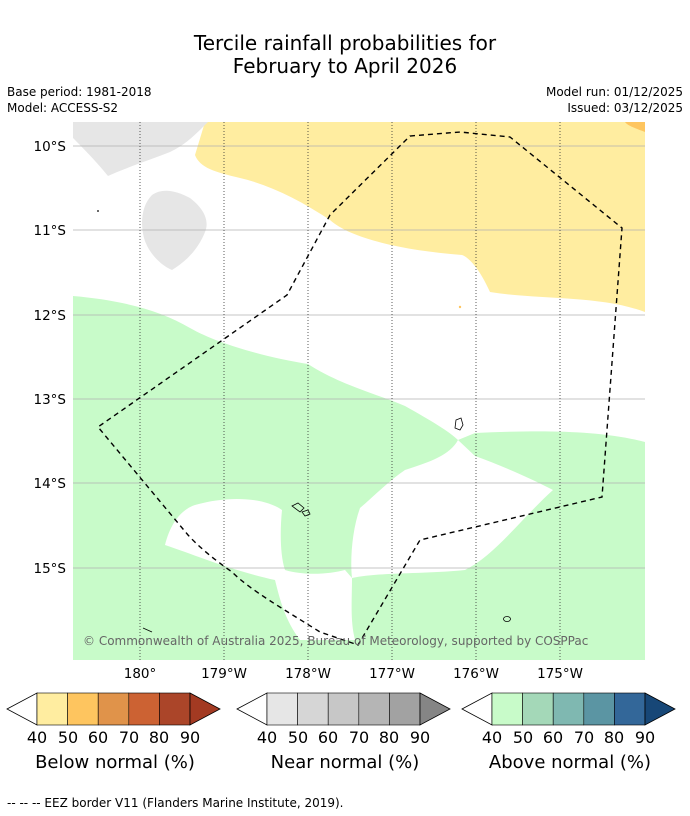 Image resolution: width=690 pixels, height=816 pixels. Describe the element at coordinates (50, 316) in the screenshot. I see `lat-label: 12°S` at that location.